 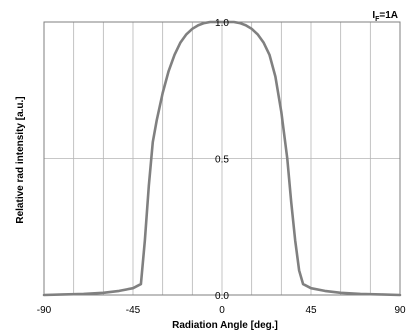 I want to click on x-tick-label: 0, so click(x=222, y=310).